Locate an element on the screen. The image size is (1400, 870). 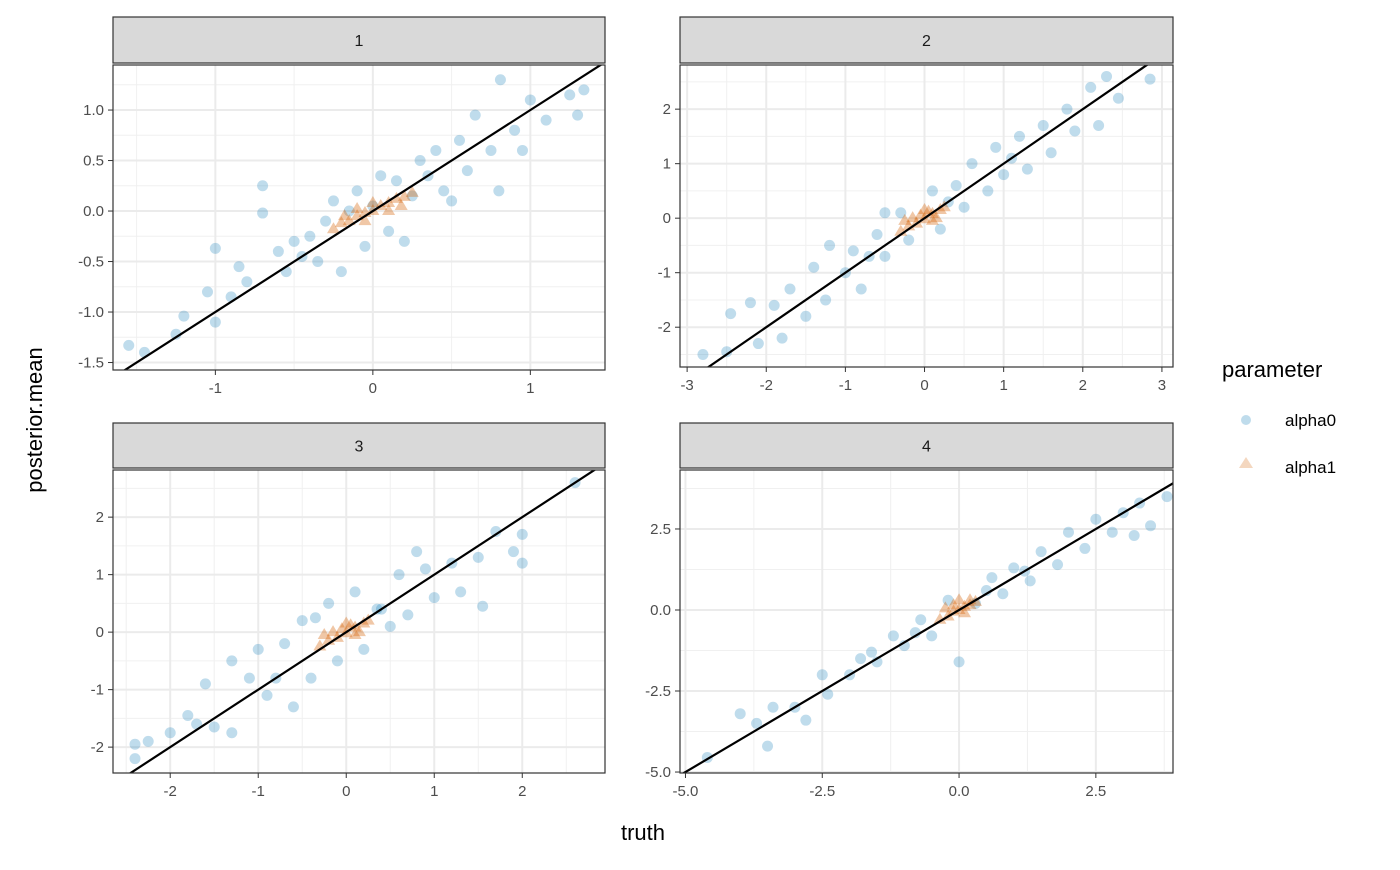
data-points is located at coordinates (362, 217).